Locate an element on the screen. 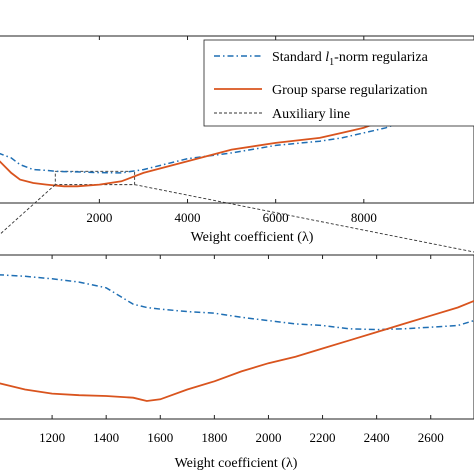 This screenshot has height=474, width=474. top-x-tick-label: 8000 is located at coordinates (364, 217).